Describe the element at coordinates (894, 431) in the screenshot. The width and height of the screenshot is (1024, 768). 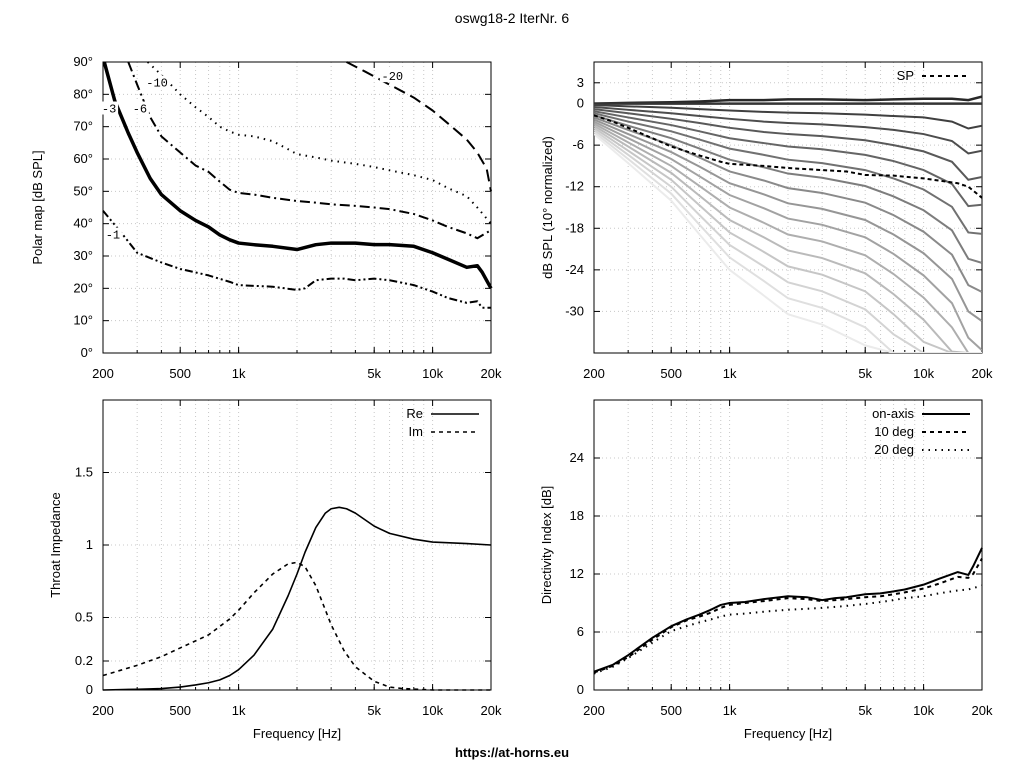
I see `legend-label: 10 deg` at that location.